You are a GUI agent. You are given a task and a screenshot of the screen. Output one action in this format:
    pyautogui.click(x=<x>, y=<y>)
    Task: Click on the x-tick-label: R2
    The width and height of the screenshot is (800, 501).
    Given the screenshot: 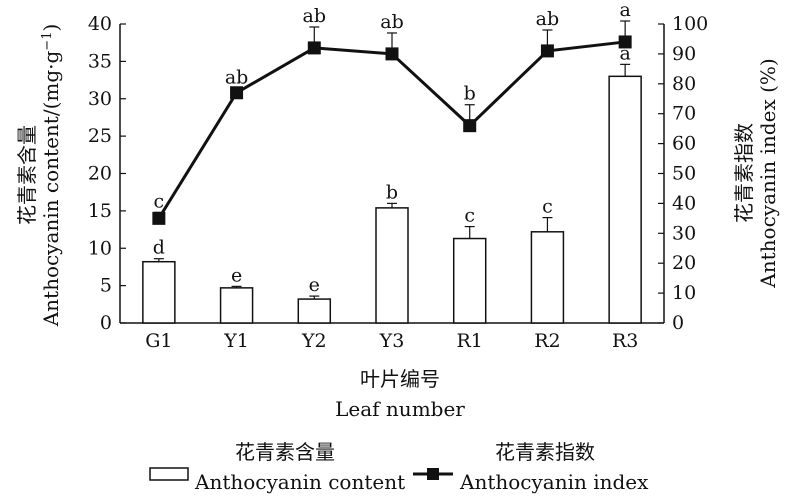 What is the action you would take?
    pyautogui.click(x=547, y=341)
    